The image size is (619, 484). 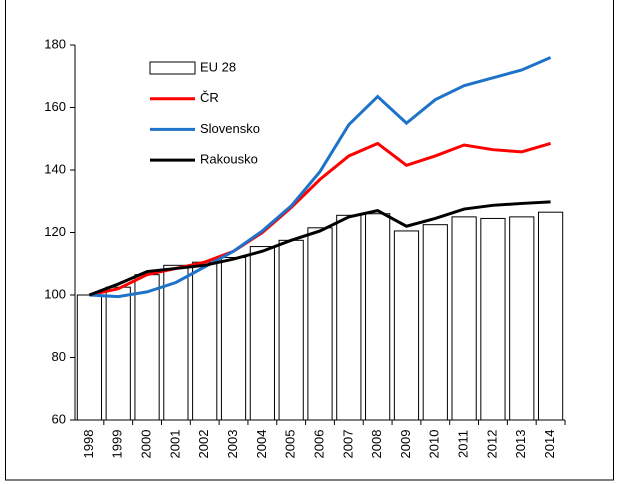 I want to click on line, so click(x=319, y=248).